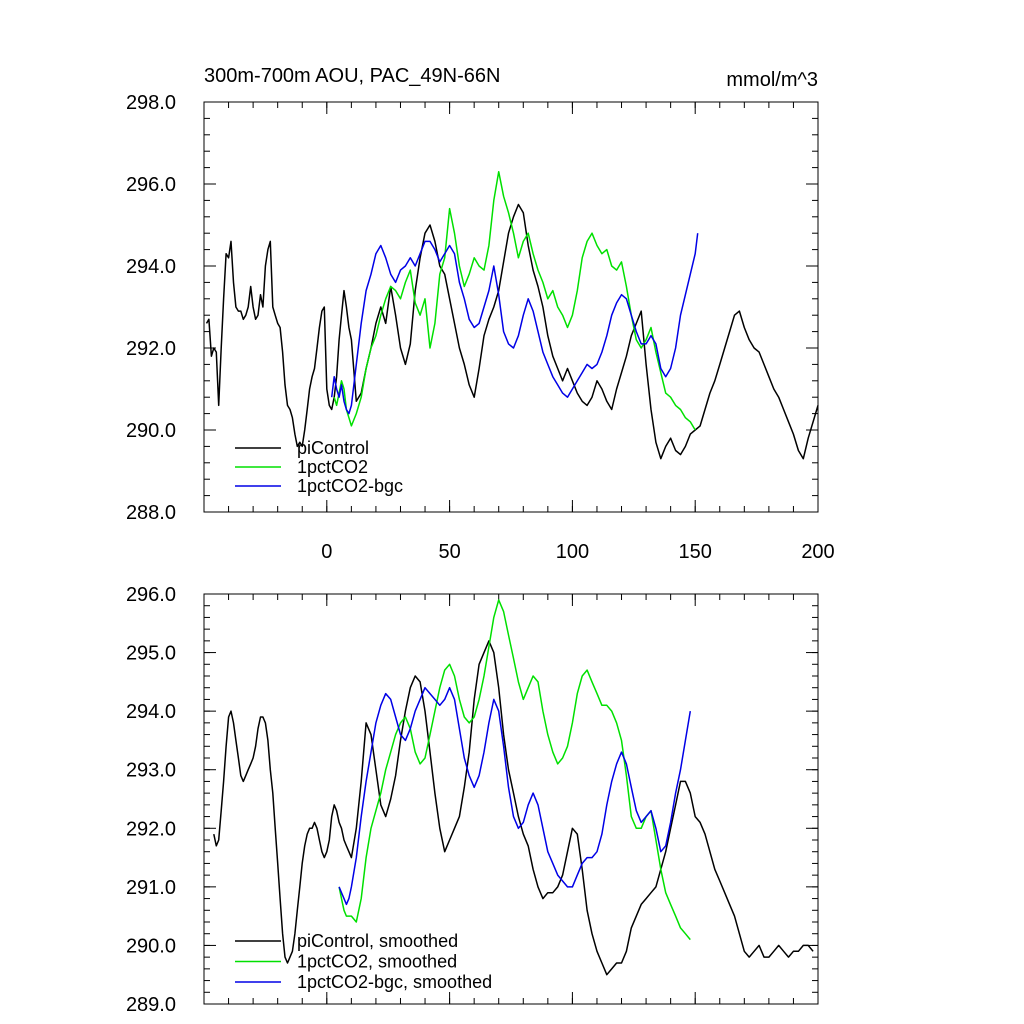 The width and height of the screenshot is (1024, 1024). I want to click on legend-label: 1pctCO2, so click(332, 467).